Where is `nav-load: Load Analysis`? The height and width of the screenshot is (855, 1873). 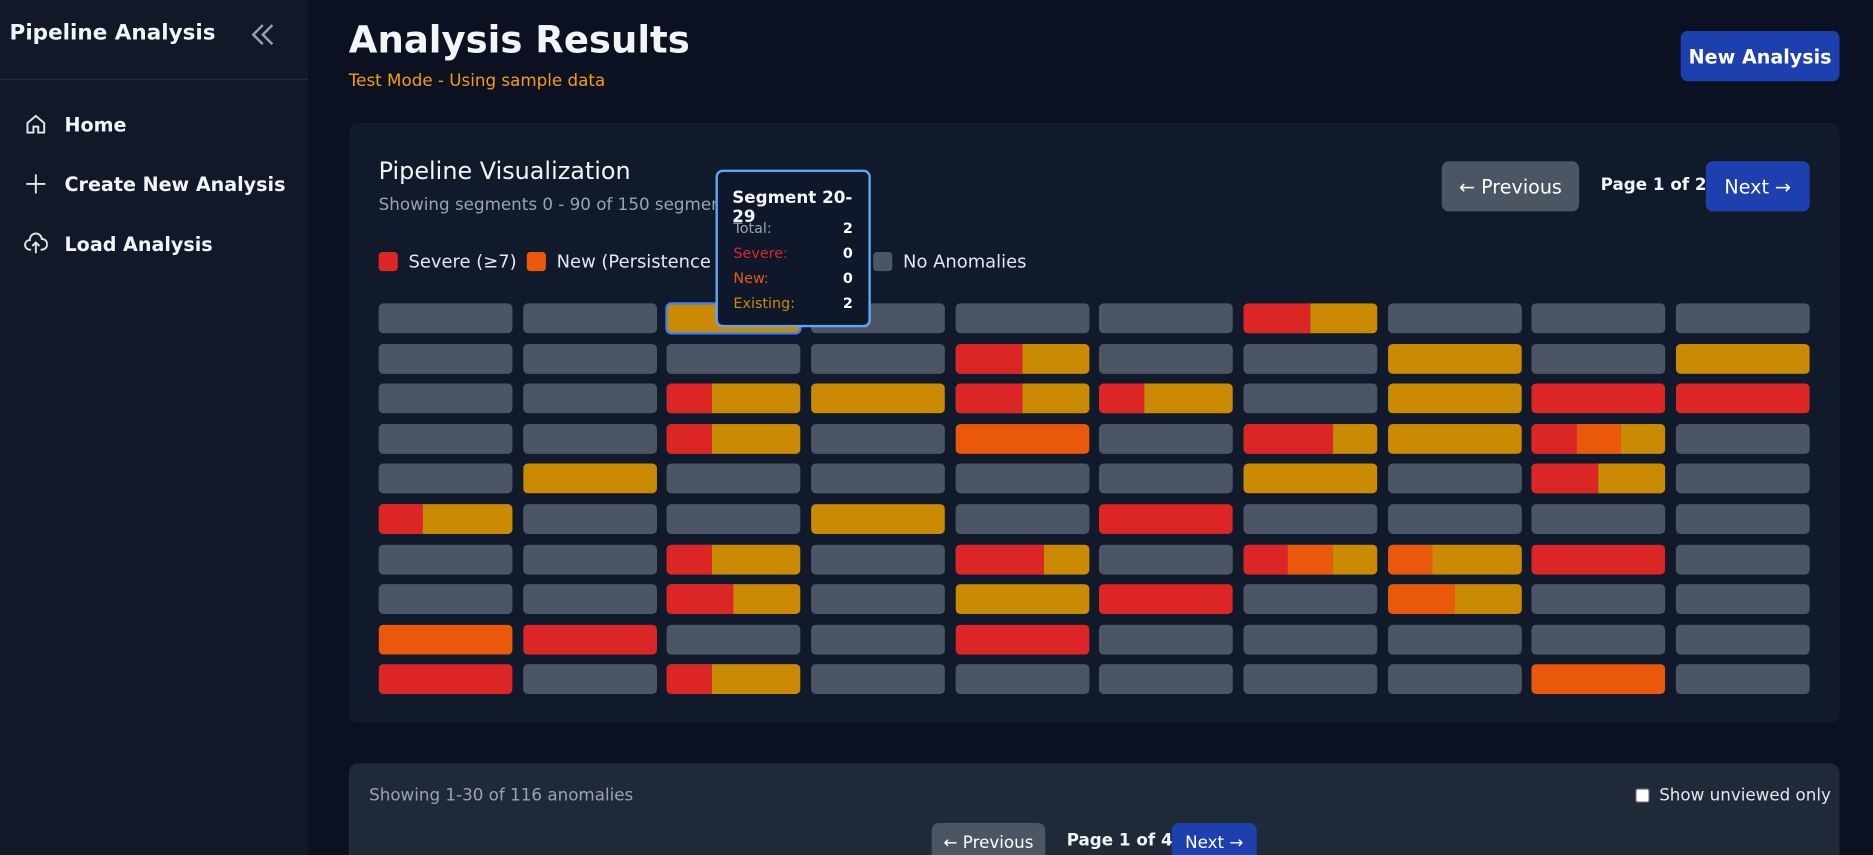
nav-load: Load Analysis is located at coordinates (118, 244).